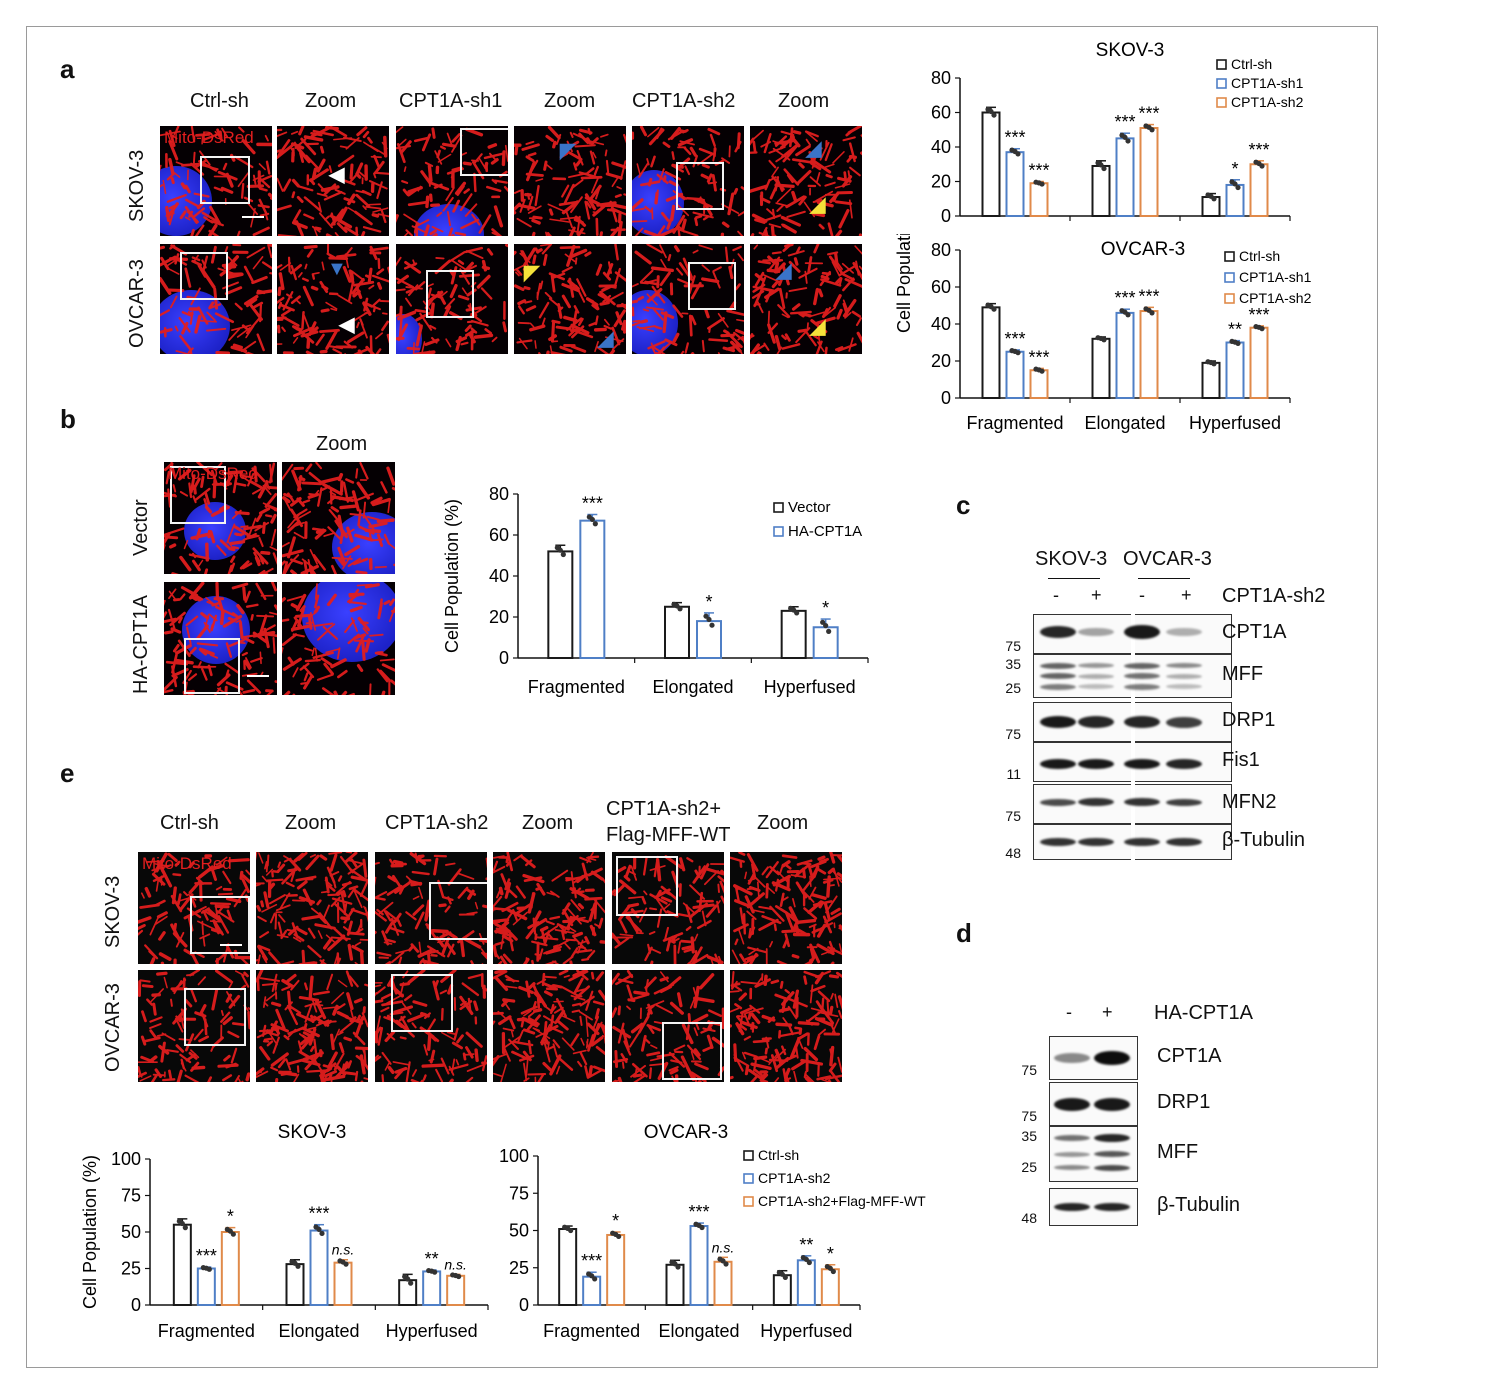 The image size is (1486, 1384). I want to click on e-col-ctrl-sh: Ctrl-sh, so click(189, 823).